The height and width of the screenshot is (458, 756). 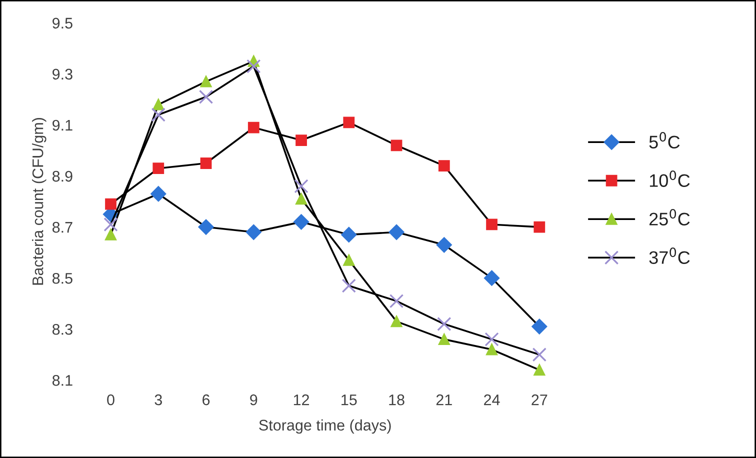 I want to click on x-tick-label: 24, so click(x=492, y=400).